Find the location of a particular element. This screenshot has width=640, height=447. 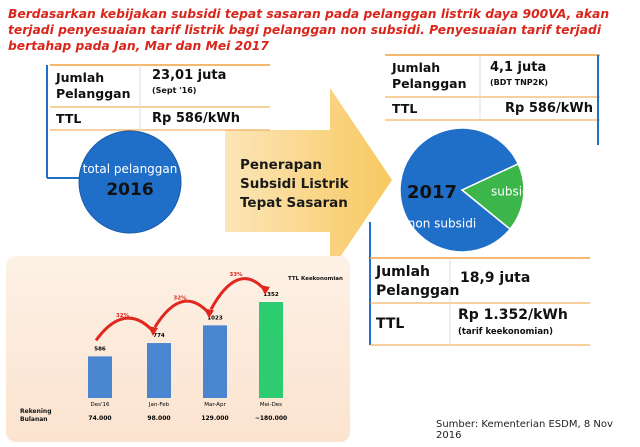

row-value: Rp 1.352/kWh is located at coordinates (513, 315).